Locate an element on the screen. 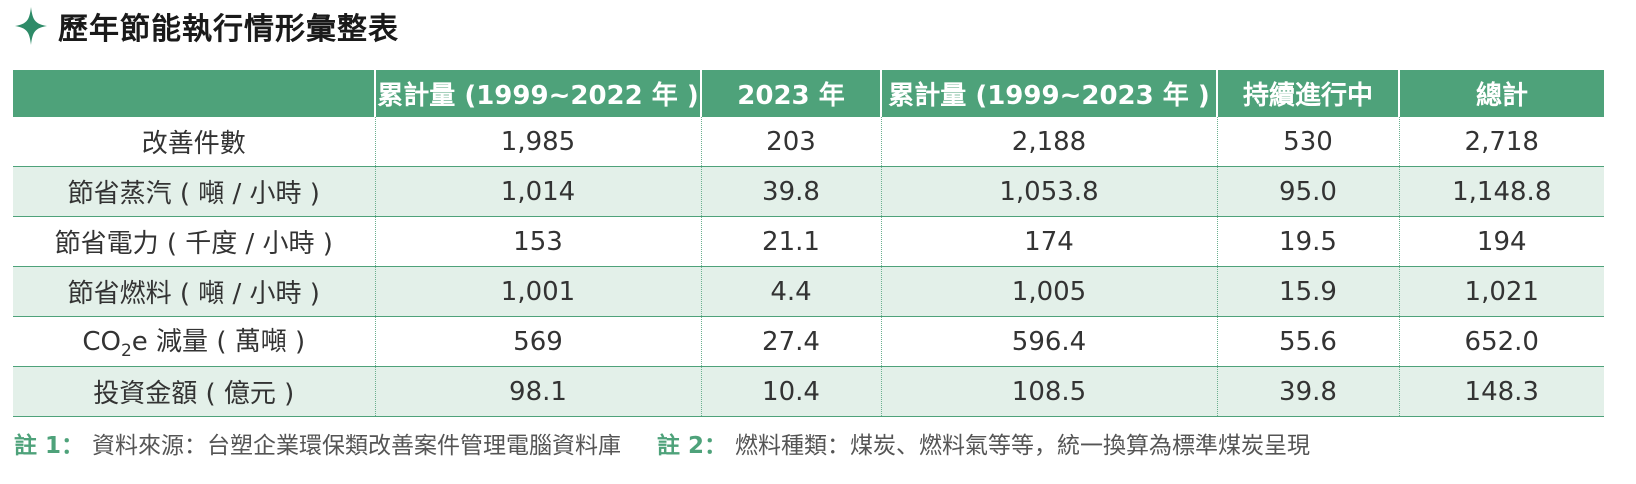 Image resolution: width=1636 pixels, height=484 pixels. row-label: 節省燃料 ( 噸 / 小時 ) is located at coordinates (194, 291).